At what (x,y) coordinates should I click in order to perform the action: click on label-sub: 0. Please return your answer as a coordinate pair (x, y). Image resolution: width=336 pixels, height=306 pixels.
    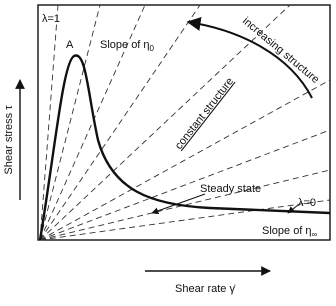
    Looking at the image, I should click on (152, 48).